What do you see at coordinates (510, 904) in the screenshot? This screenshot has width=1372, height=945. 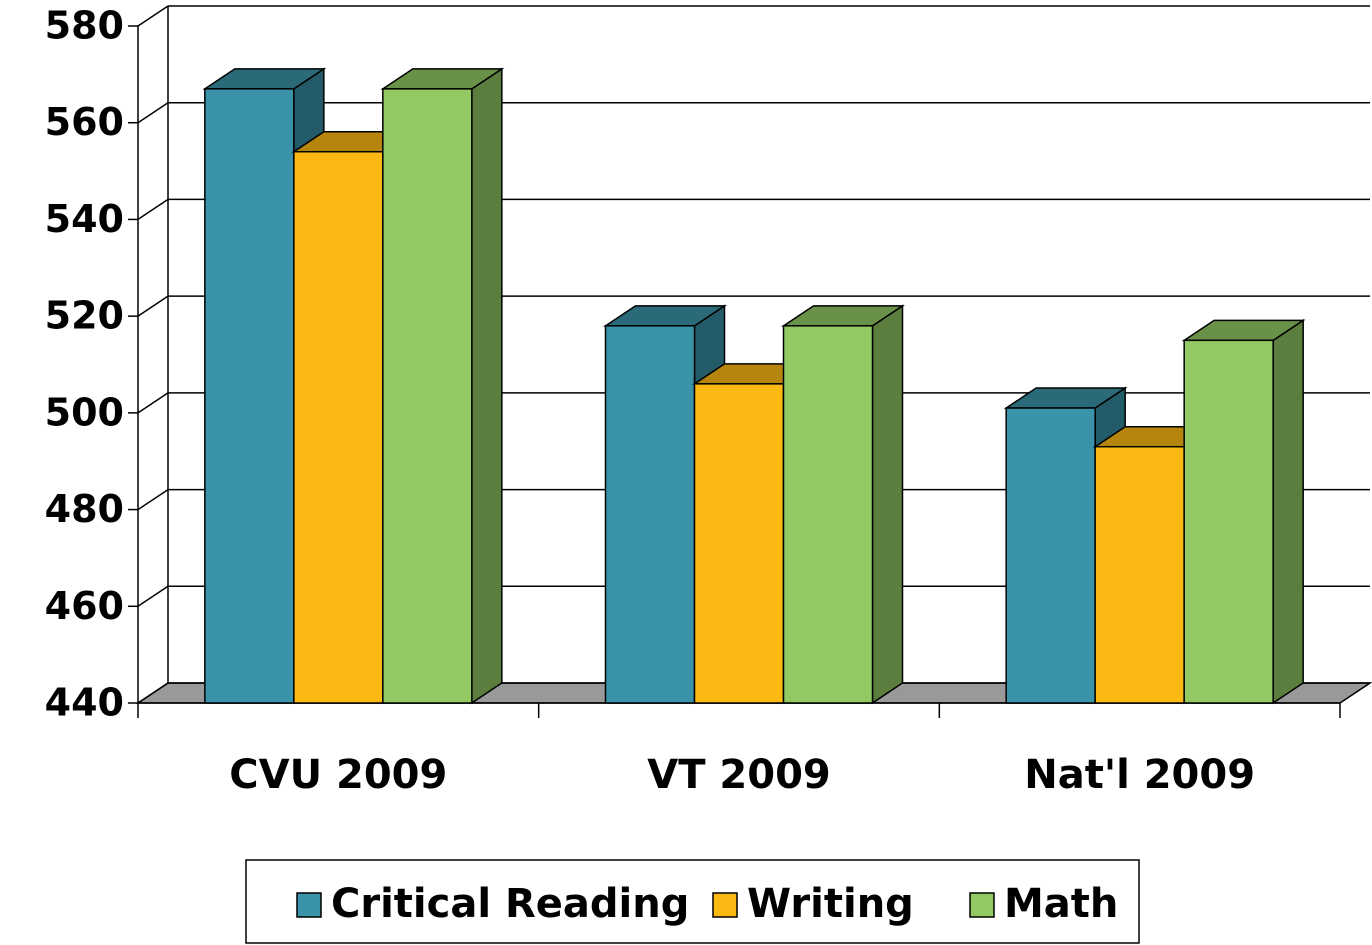 I see `legend-label: Critical Reading` at bounding box center [510, 904].